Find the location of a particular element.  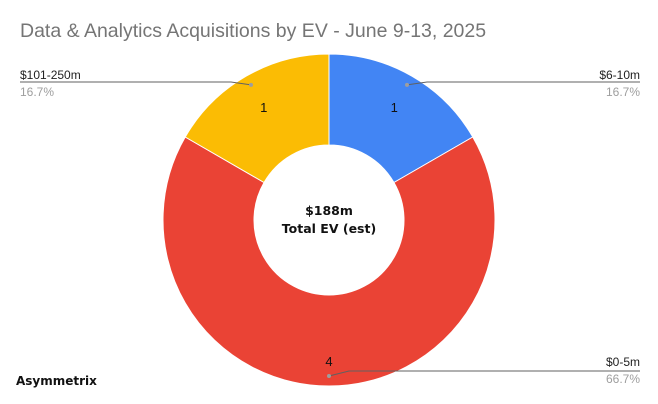

slice-label-6-10m: $6-10m is located at coordinates (619, 75).